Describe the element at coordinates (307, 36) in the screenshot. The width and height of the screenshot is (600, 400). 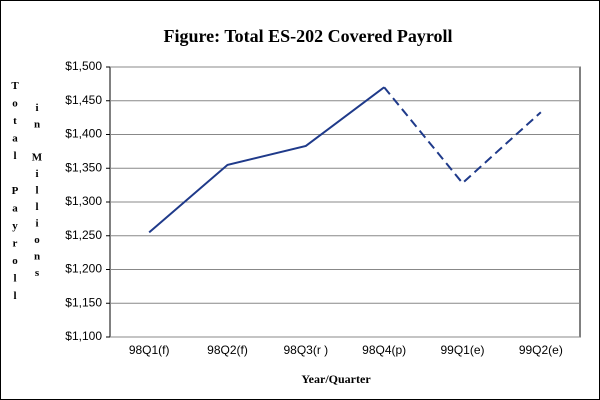
I see `chart-title: Figure: Total ES-202 Covered Payroll` at that location.